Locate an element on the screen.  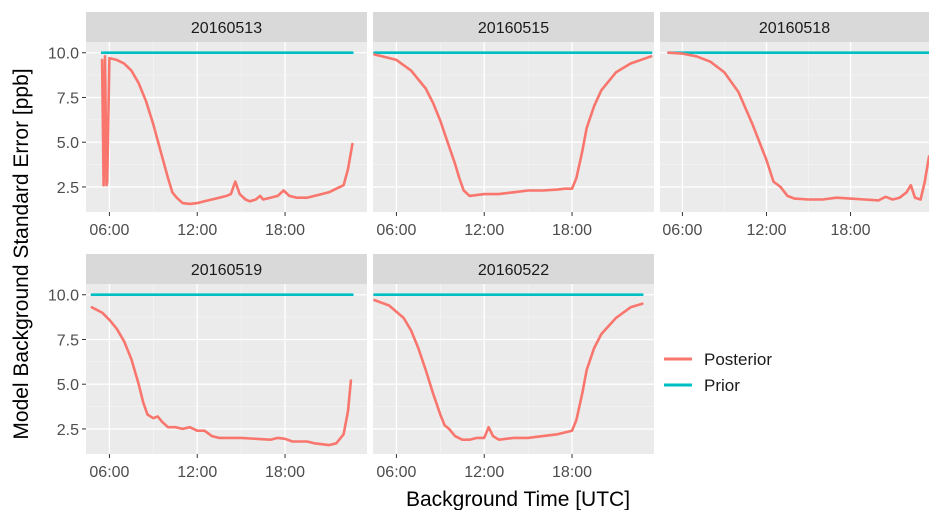
facet-strip-label: 20160513 is located at coordinates (226, 28).